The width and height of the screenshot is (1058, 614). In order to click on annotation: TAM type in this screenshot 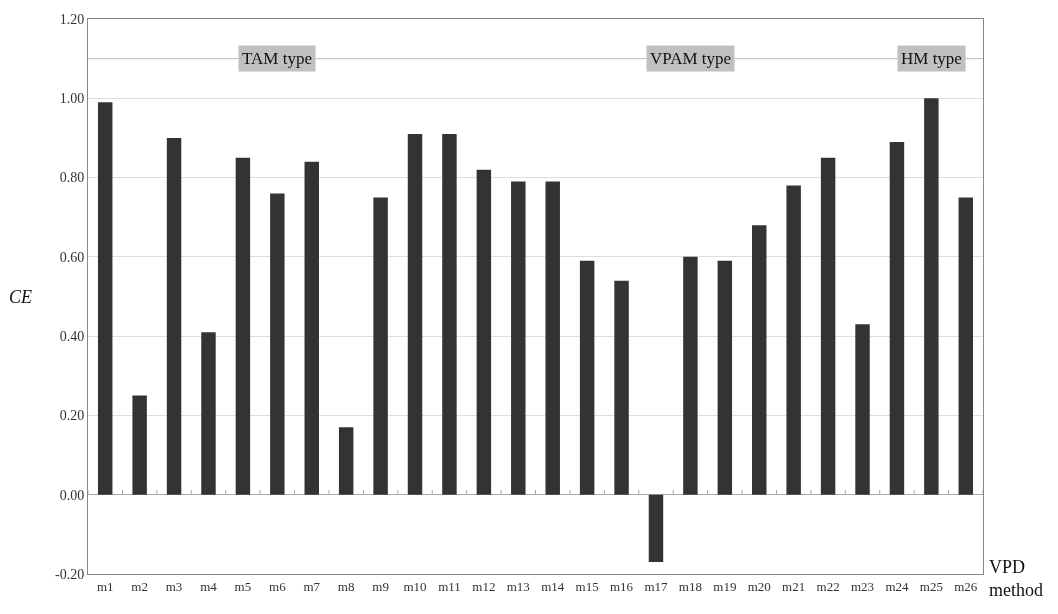, I will do `click(277, 58)`.